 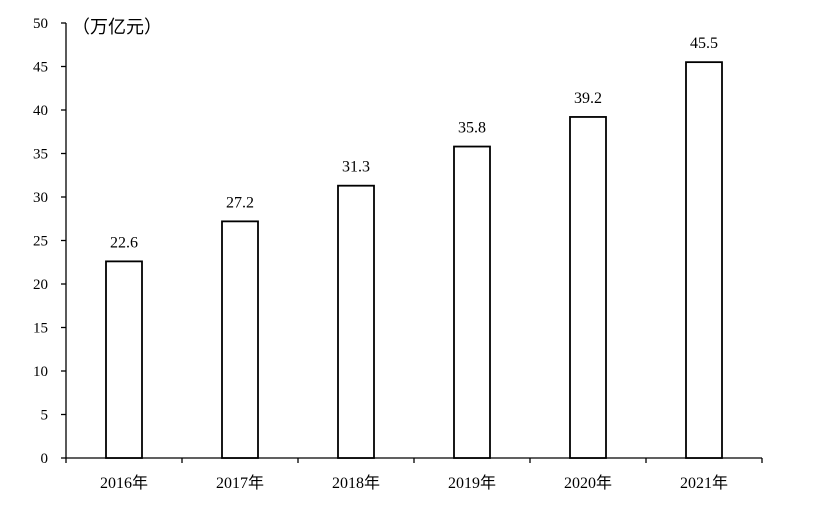 What do you see at coordinates (50, 241) in the screenshot?
I see `y-axis: 0 5 10 15 20 25 30 35 40 45 50` at bounding box center [50, 241].